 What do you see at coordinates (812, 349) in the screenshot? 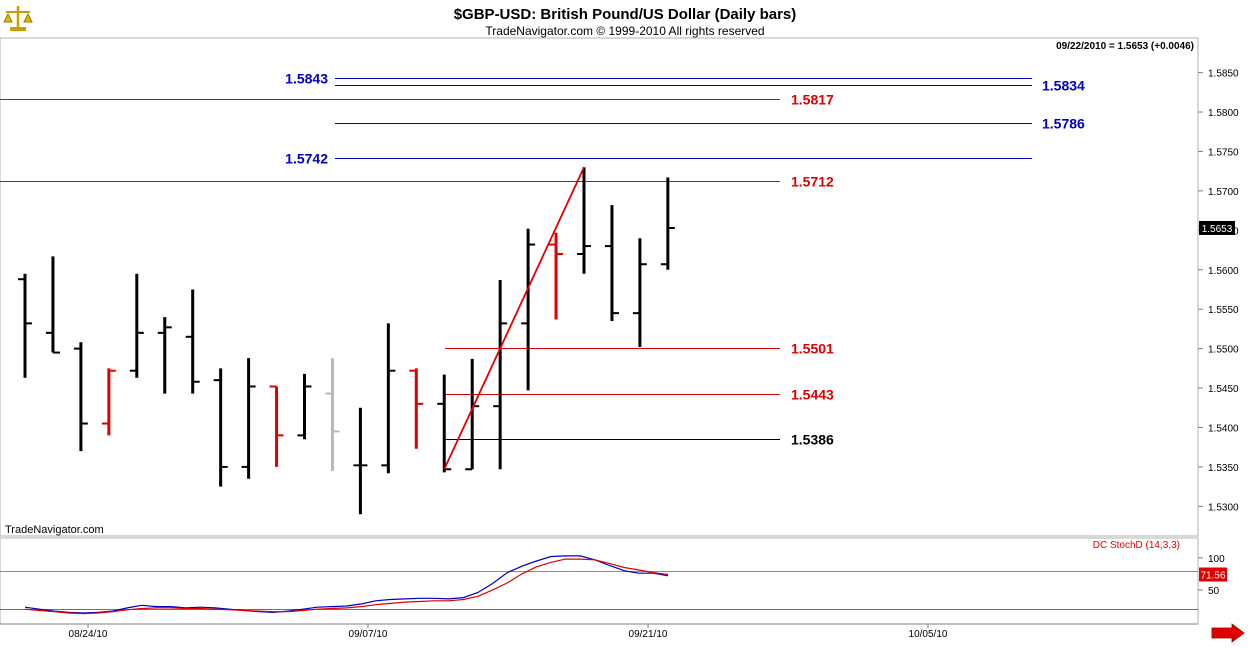
I see `level-label: 1.5501` at bounding box center [812, 349].